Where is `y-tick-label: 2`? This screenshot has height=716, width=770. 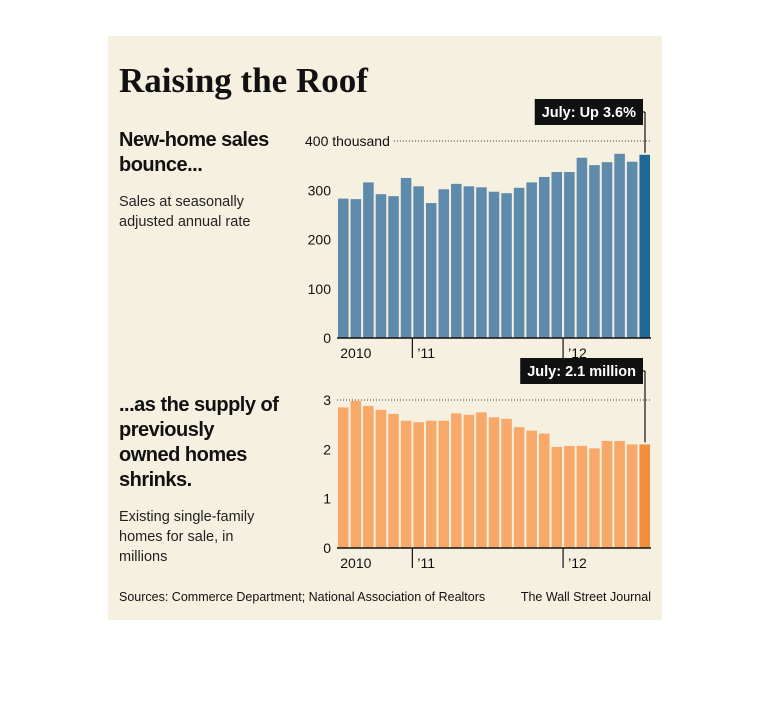
y-tick-label: 2 is located at coordinates (327, 449).